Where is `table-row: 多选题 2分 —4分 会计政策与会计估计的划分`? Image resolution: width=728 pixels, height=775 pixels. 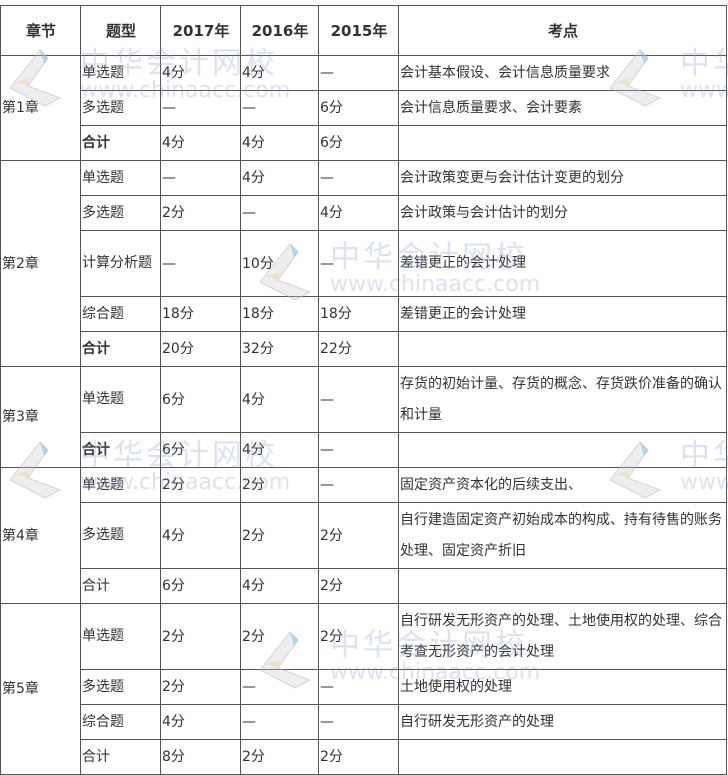 table-row: 多选题 2分 —4分 会计政策与会计估计的划分 is located at coordinates (364, 213).